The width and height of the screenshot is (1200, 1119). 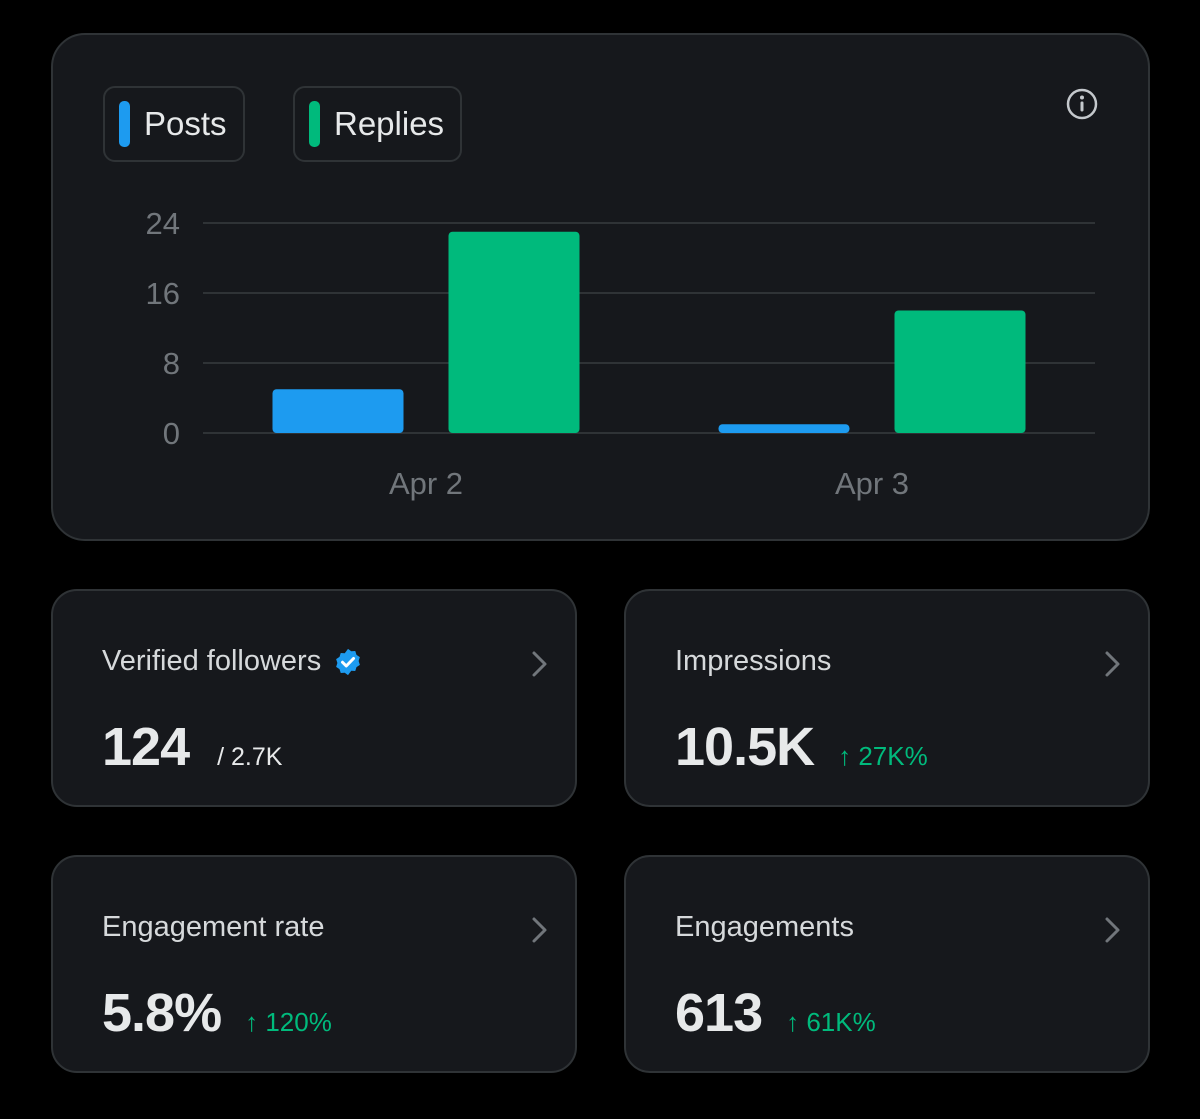 I want to click on engagements-card: Engagements 613 ↑ 61K%, so click(x=887, y=964).